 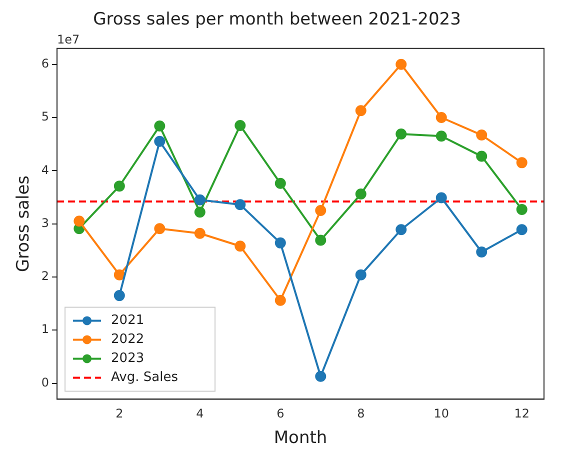 What do you see at coordinates (24, 223) in the screenshot?
I see `y-axis-title: Gross sales` at bounding box center [24, 223].